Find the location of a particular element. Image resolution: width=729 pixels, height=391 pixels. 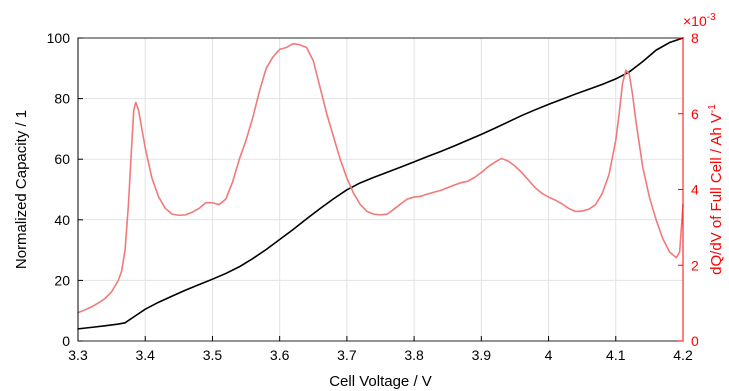

x-tick-label: 3.4 is located at coordinates (145, 355).